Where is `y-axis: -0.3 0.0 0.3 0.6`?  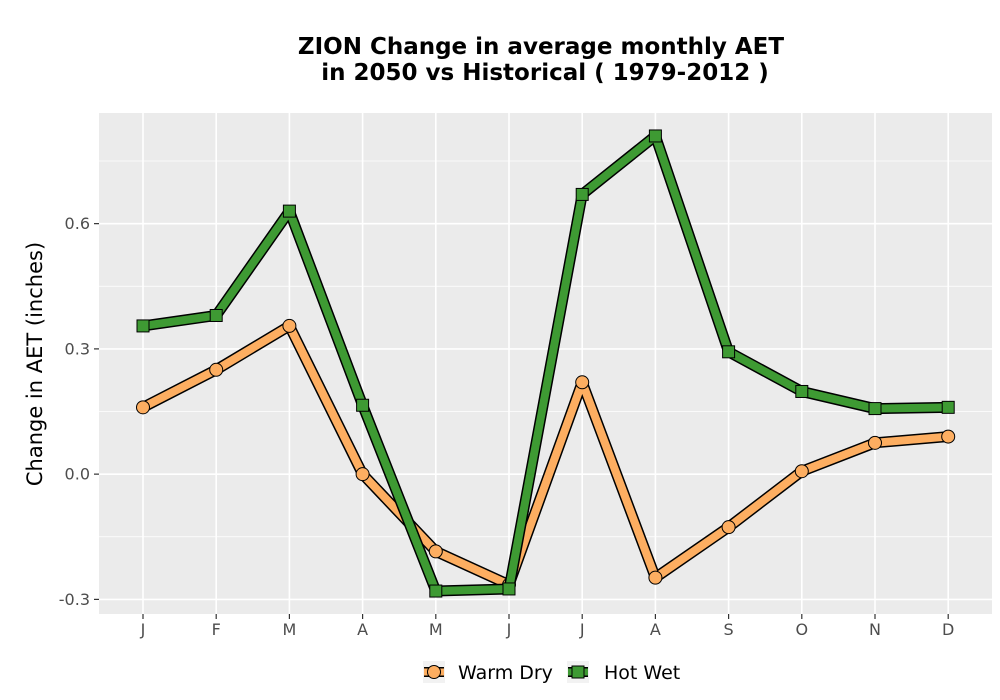
y-axis: -0.3 0.0 0.3 0.6 is located at coordinates (79, 411).